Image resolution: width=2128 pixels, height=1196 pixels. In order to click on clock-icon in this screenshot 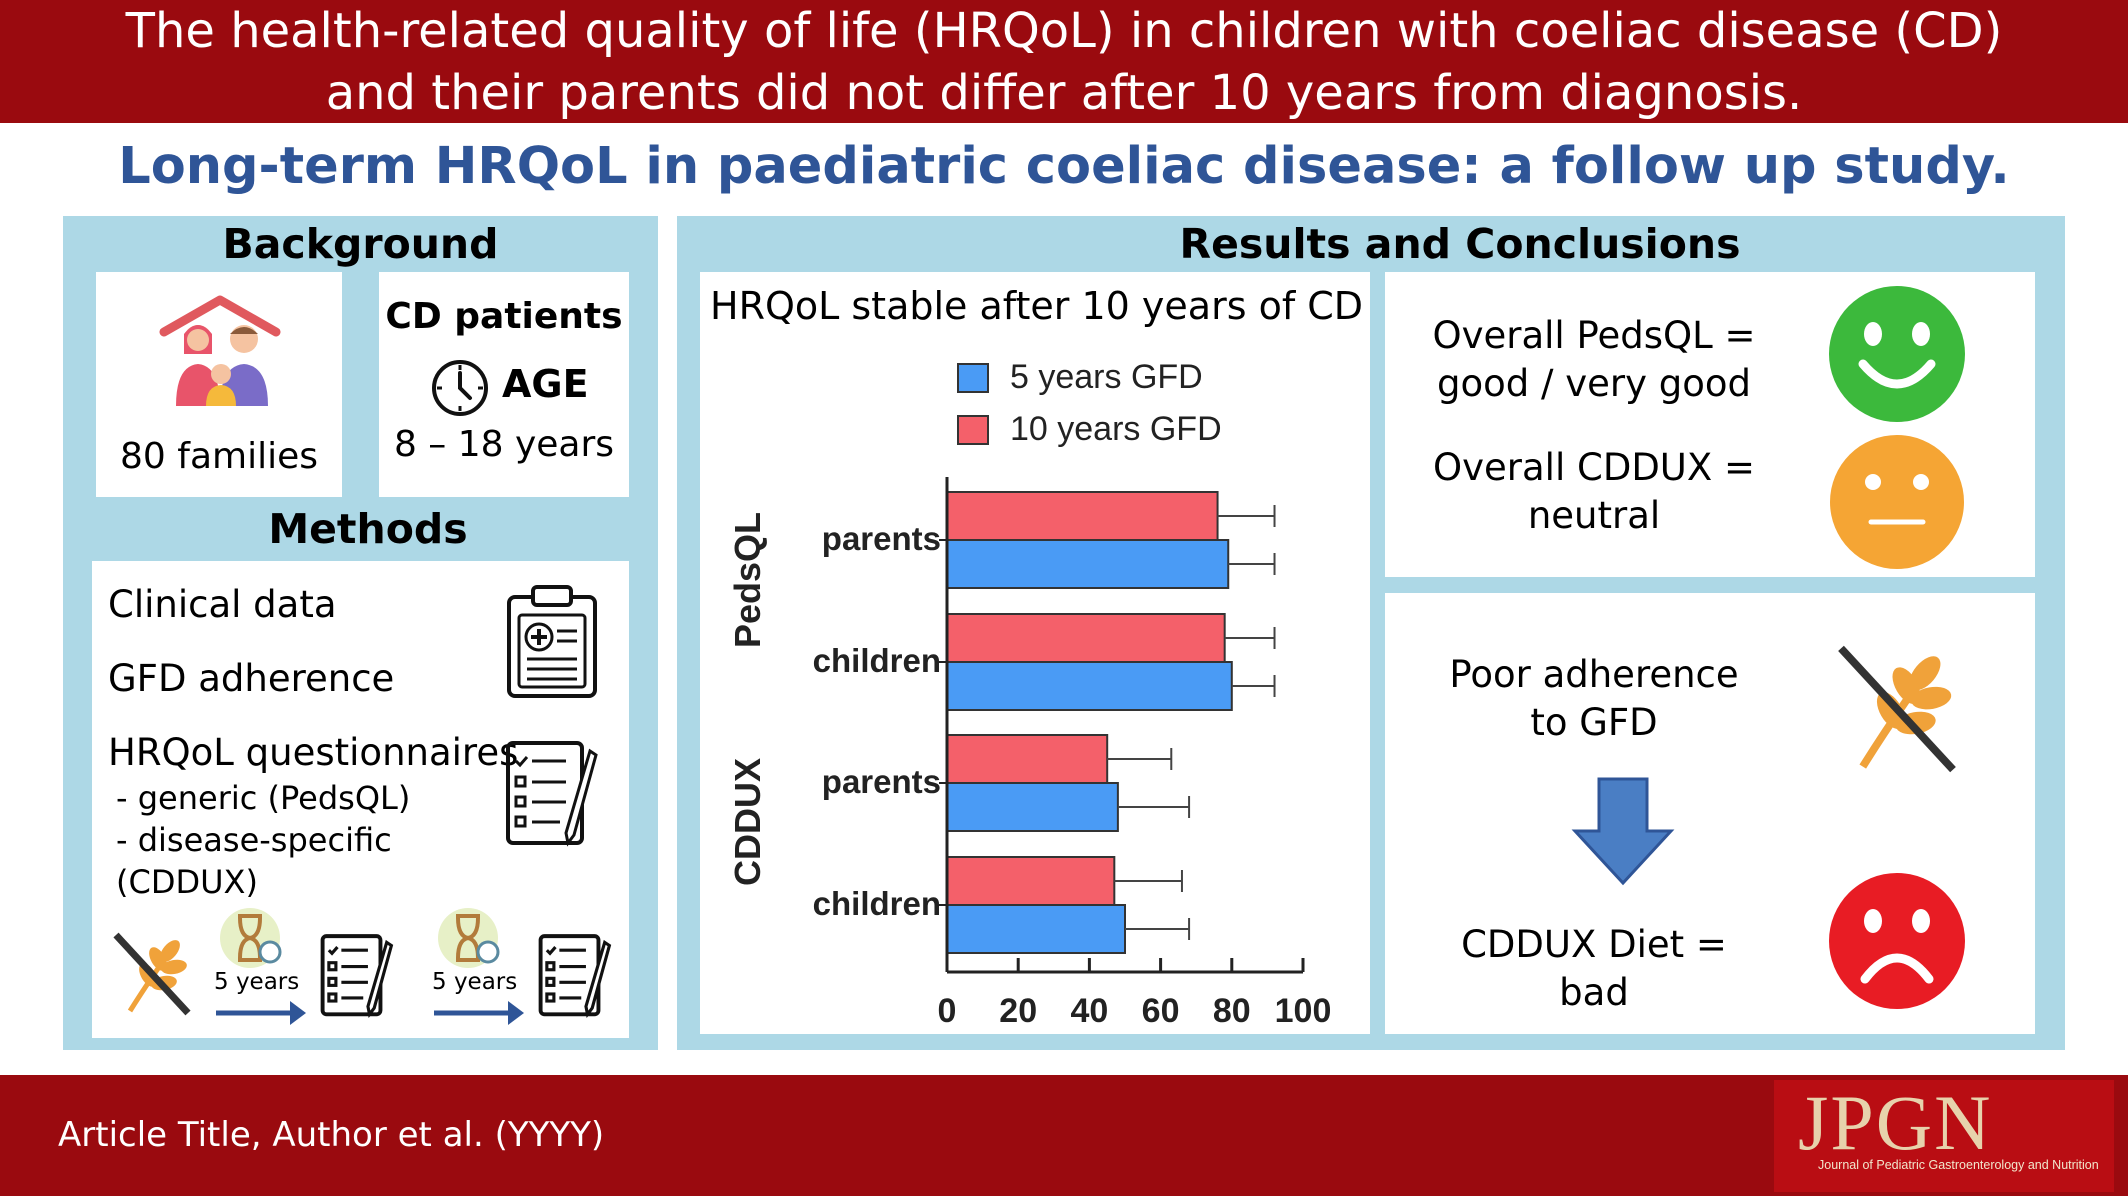, I will do `click(460, 388)`.